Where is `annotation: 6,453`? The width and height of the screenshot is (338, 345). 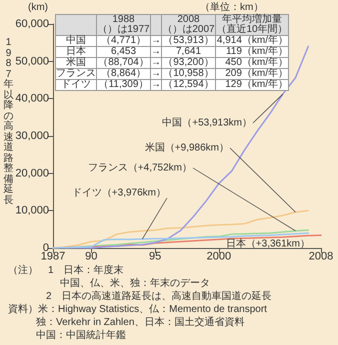 annotation: 6,453 is located at coordinates (123, 52).